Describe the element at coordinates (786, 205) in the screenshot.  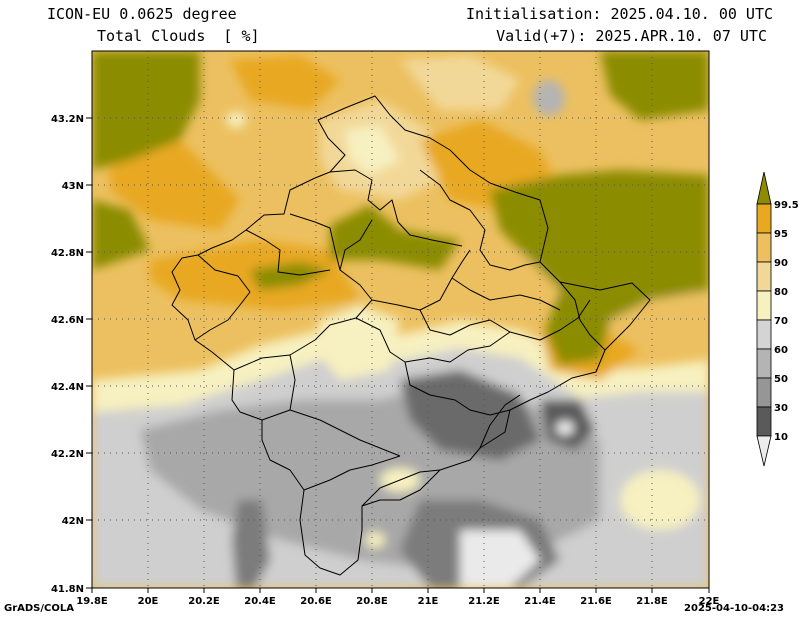
I see `colorbar-label: 99.5` at that location.